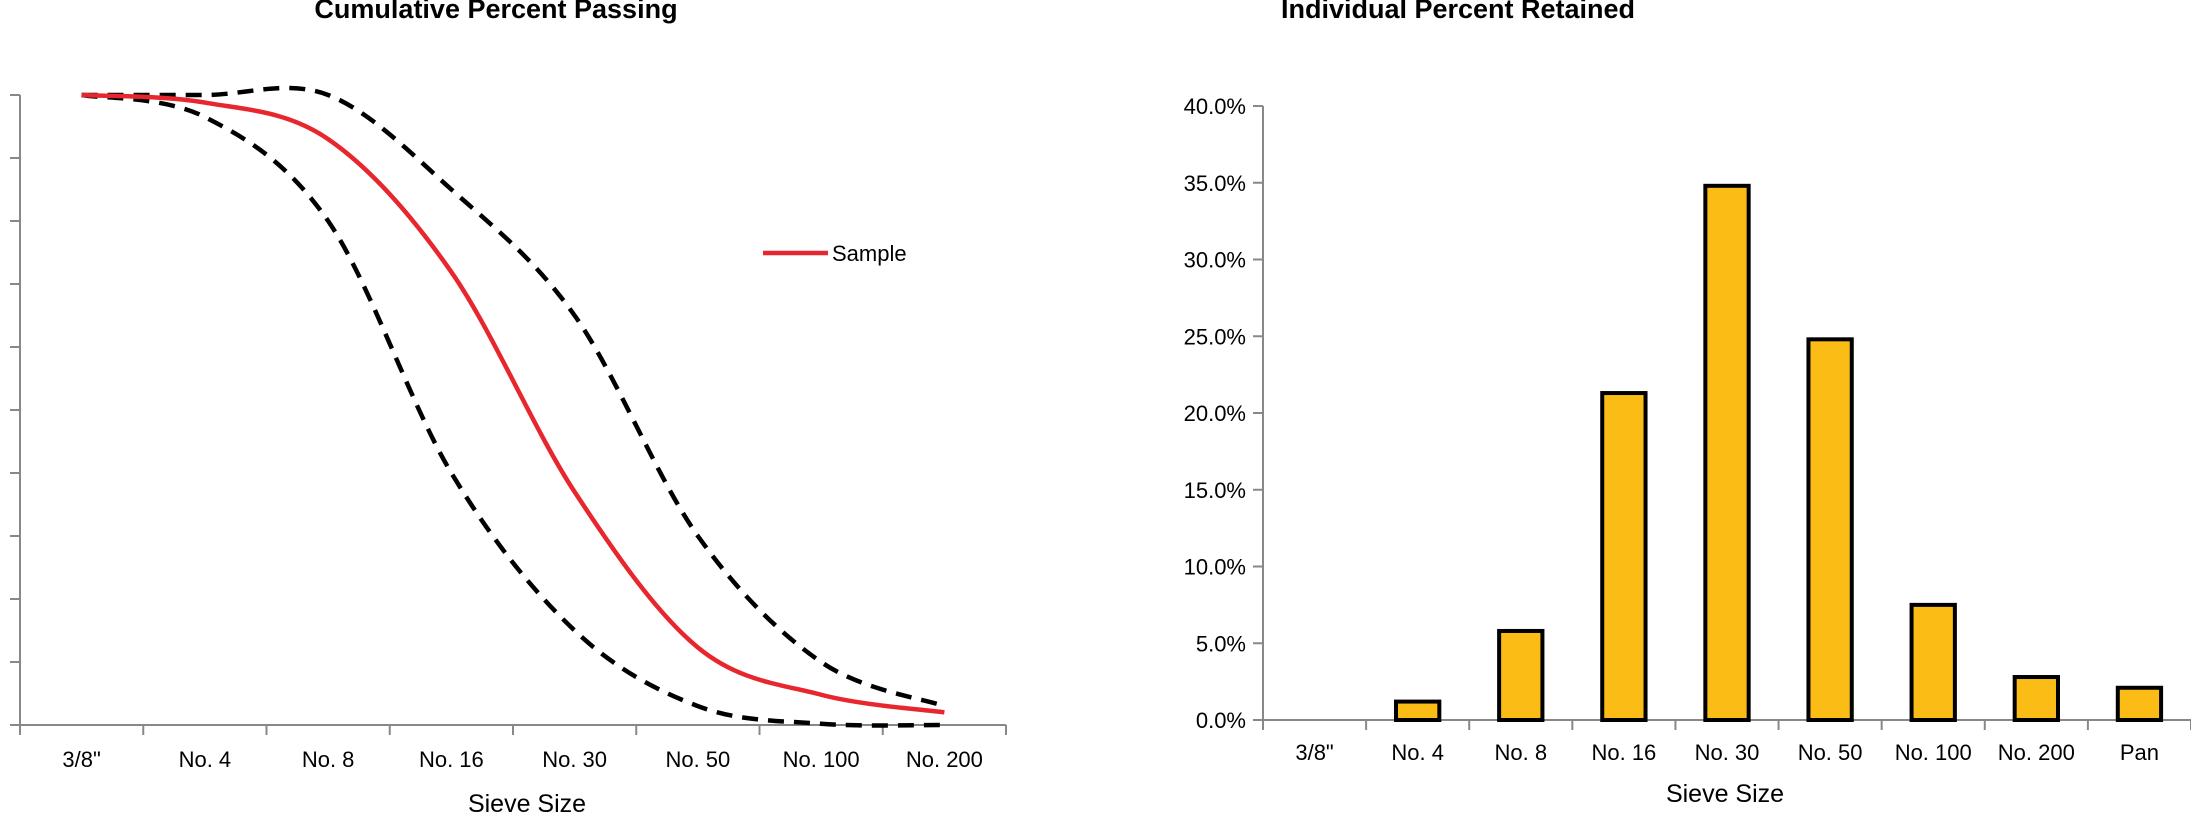 The height and width of the screenshot is (814, 2191). What do you see at coordinates (1215, 567) in the screenshot?
I see `right-y-tick-label: 10.0%` at bounding box center [1215, 567].